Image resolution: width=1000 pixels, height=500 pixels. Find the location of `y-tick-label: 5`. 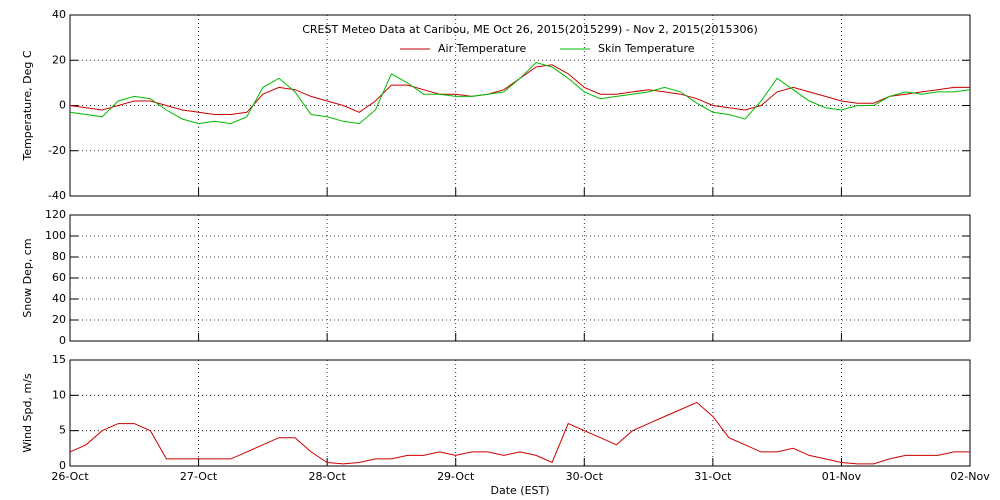

y-tick-label: 5 is located at coordinates (62, 430).